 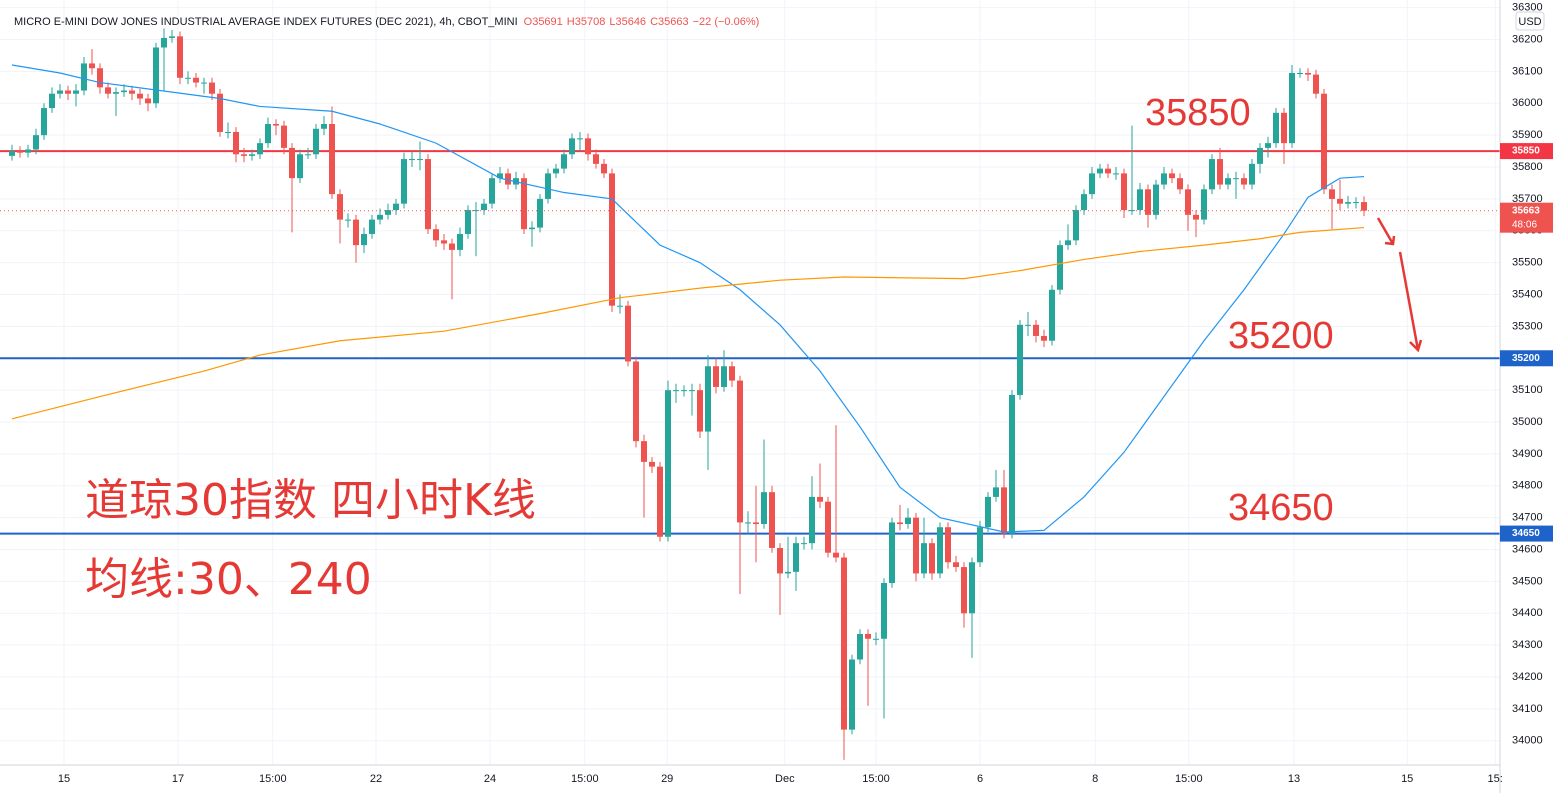 I want to click on x-tick-label: 17, so click(x=178, y=779).